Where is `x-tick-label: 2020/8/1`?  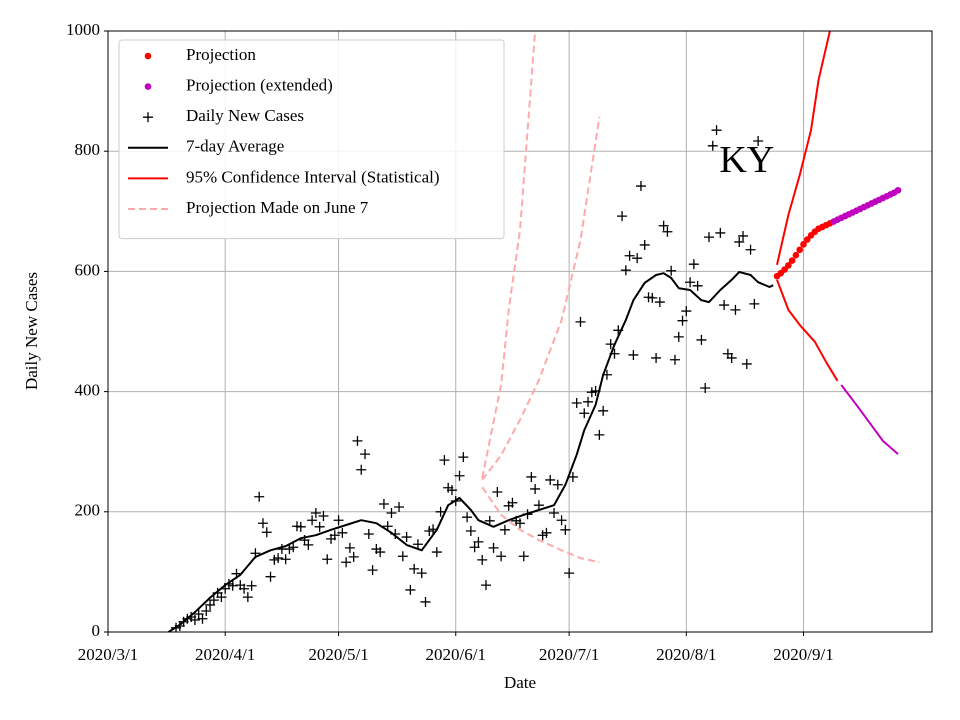
x-tick-label: 2020/8/1 is located at coordinates (686, 654).